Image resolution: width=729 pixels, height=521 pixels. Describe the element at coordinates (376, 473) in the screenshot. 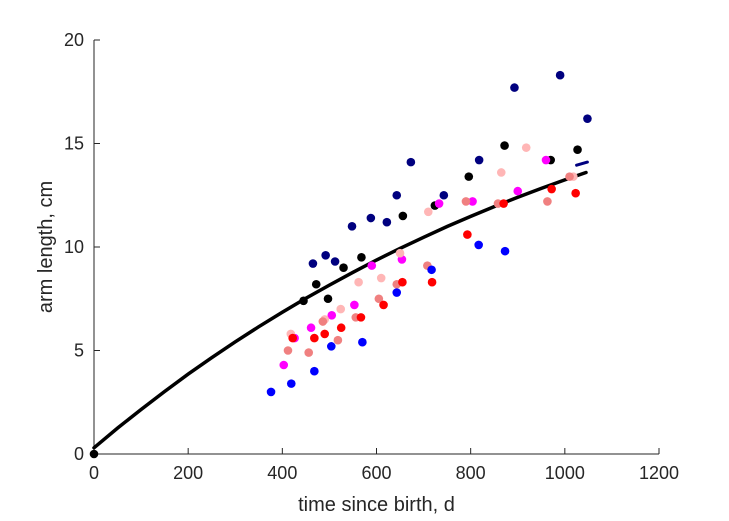

I see `x-tick-label: 600` at that location.